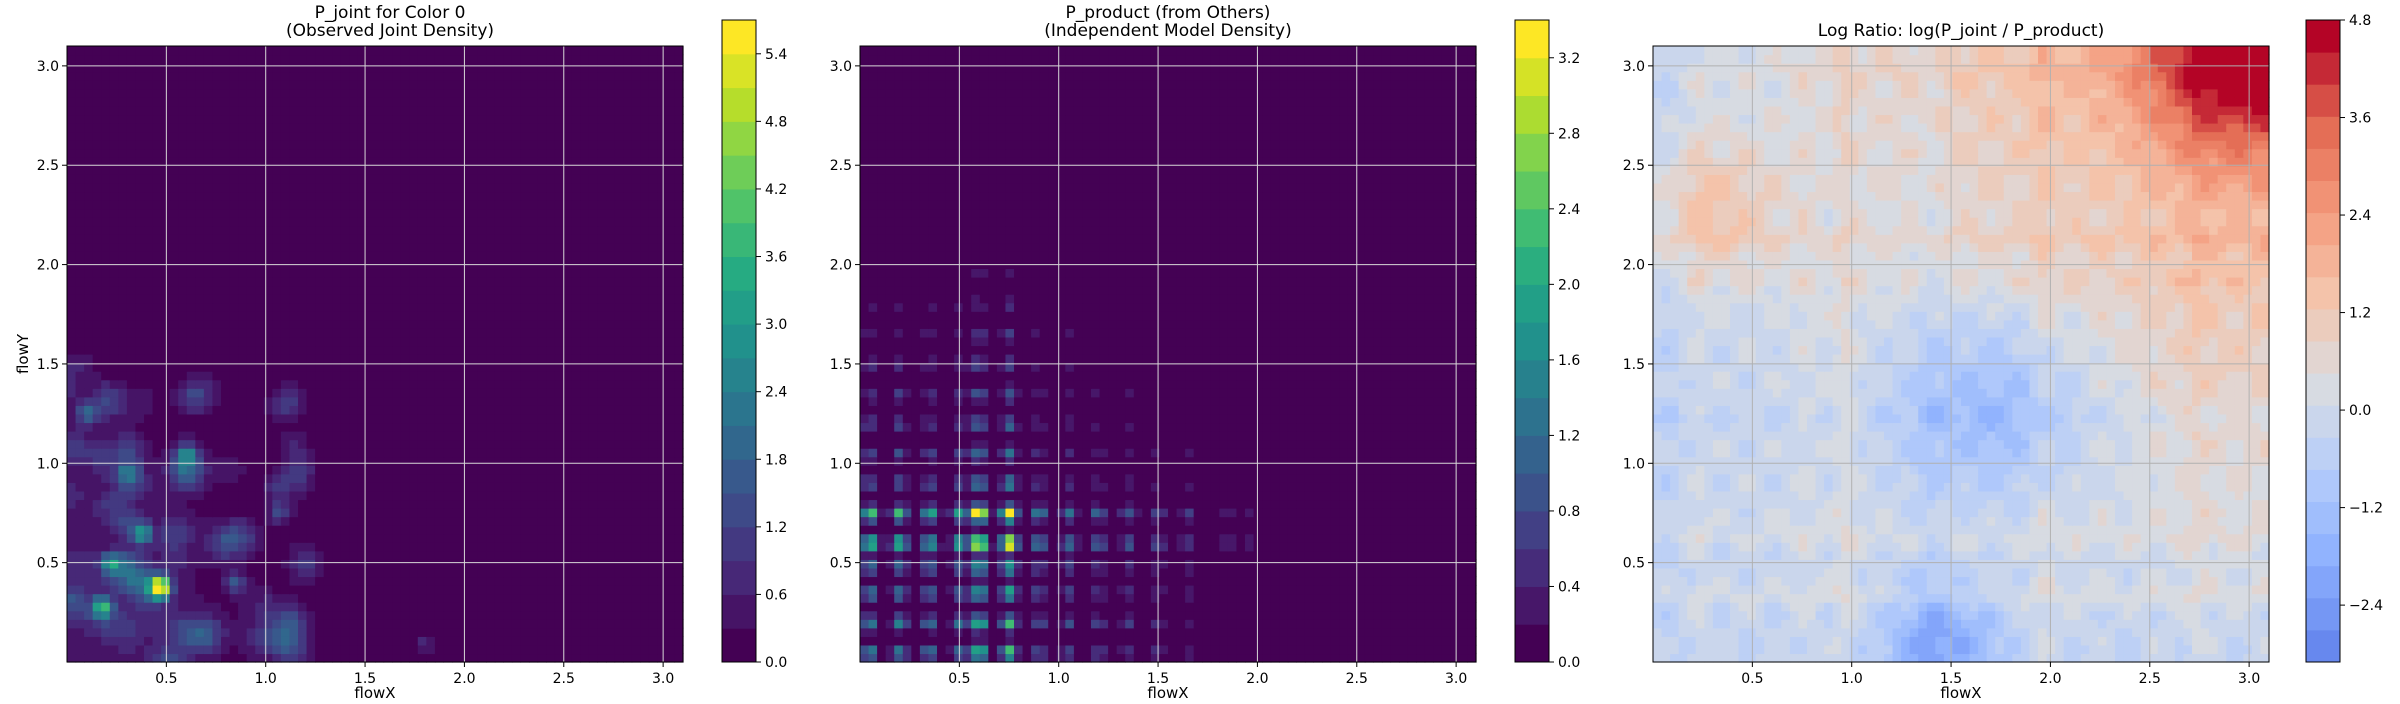 Image resolution: width=2400 pixels, height=704 pixels. I want to click on colorbar-tick-label: 0.6, so click(776, 595).